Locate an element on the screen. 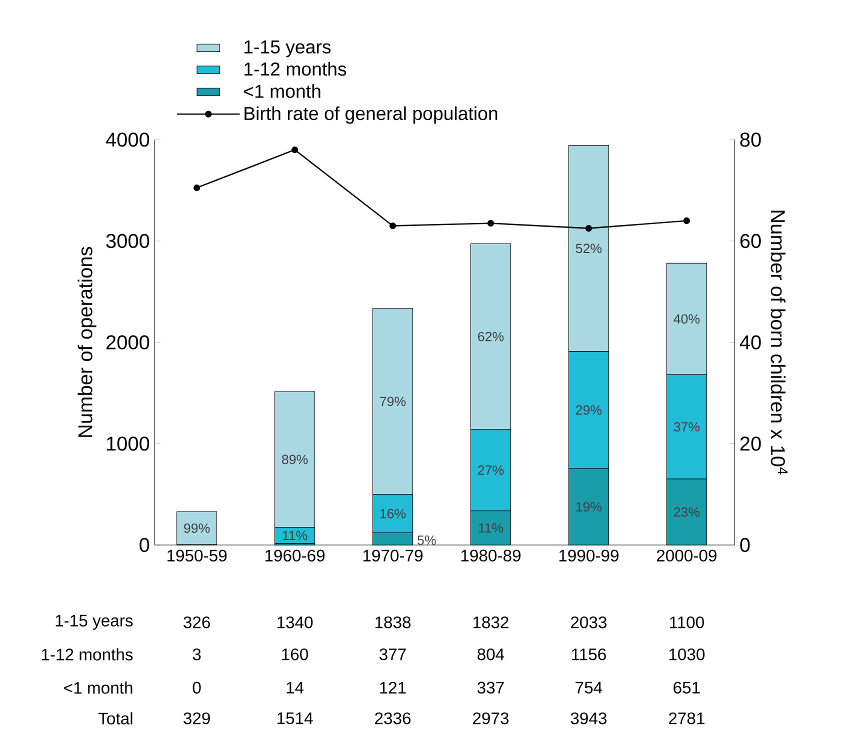  x-tick-label: 1960-69 is located at coordinates (295, 556).